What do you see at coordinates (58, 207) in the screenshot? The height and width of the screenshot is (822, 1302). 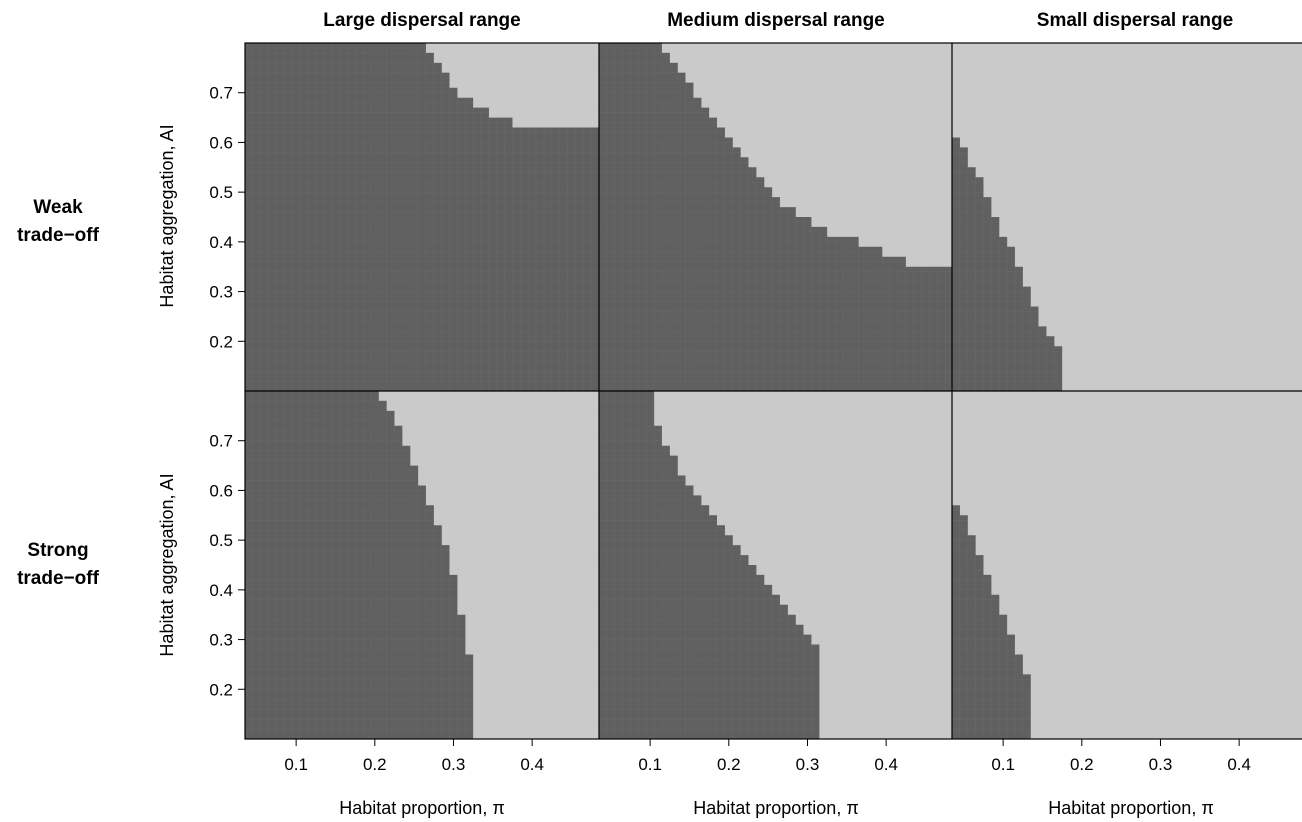 I see `row-label-weak-line1: Weak` at bounding box center [58, 207].